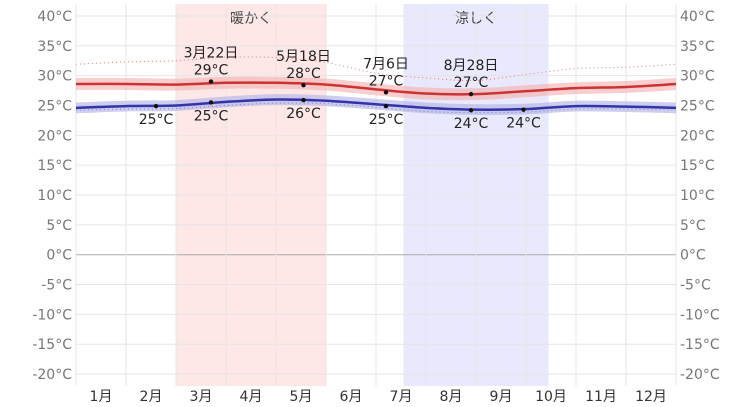  What do you see at coordinates (301, 397) in the screenshot?
I see `month-label: 5月` at bounding box center [301, 397].